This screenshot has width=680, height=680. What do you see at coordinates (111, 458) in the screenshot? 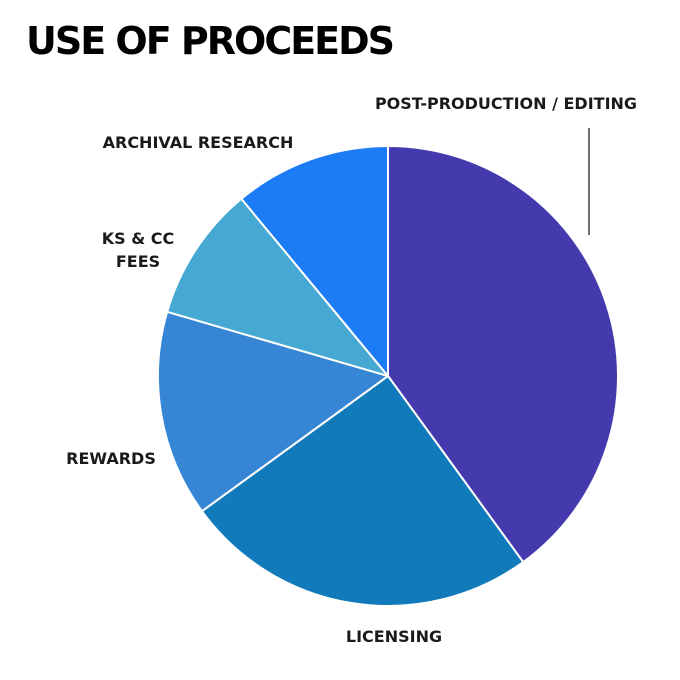
I see `slice-label-rewards: REWARDS` at bounding box center [111, 458].